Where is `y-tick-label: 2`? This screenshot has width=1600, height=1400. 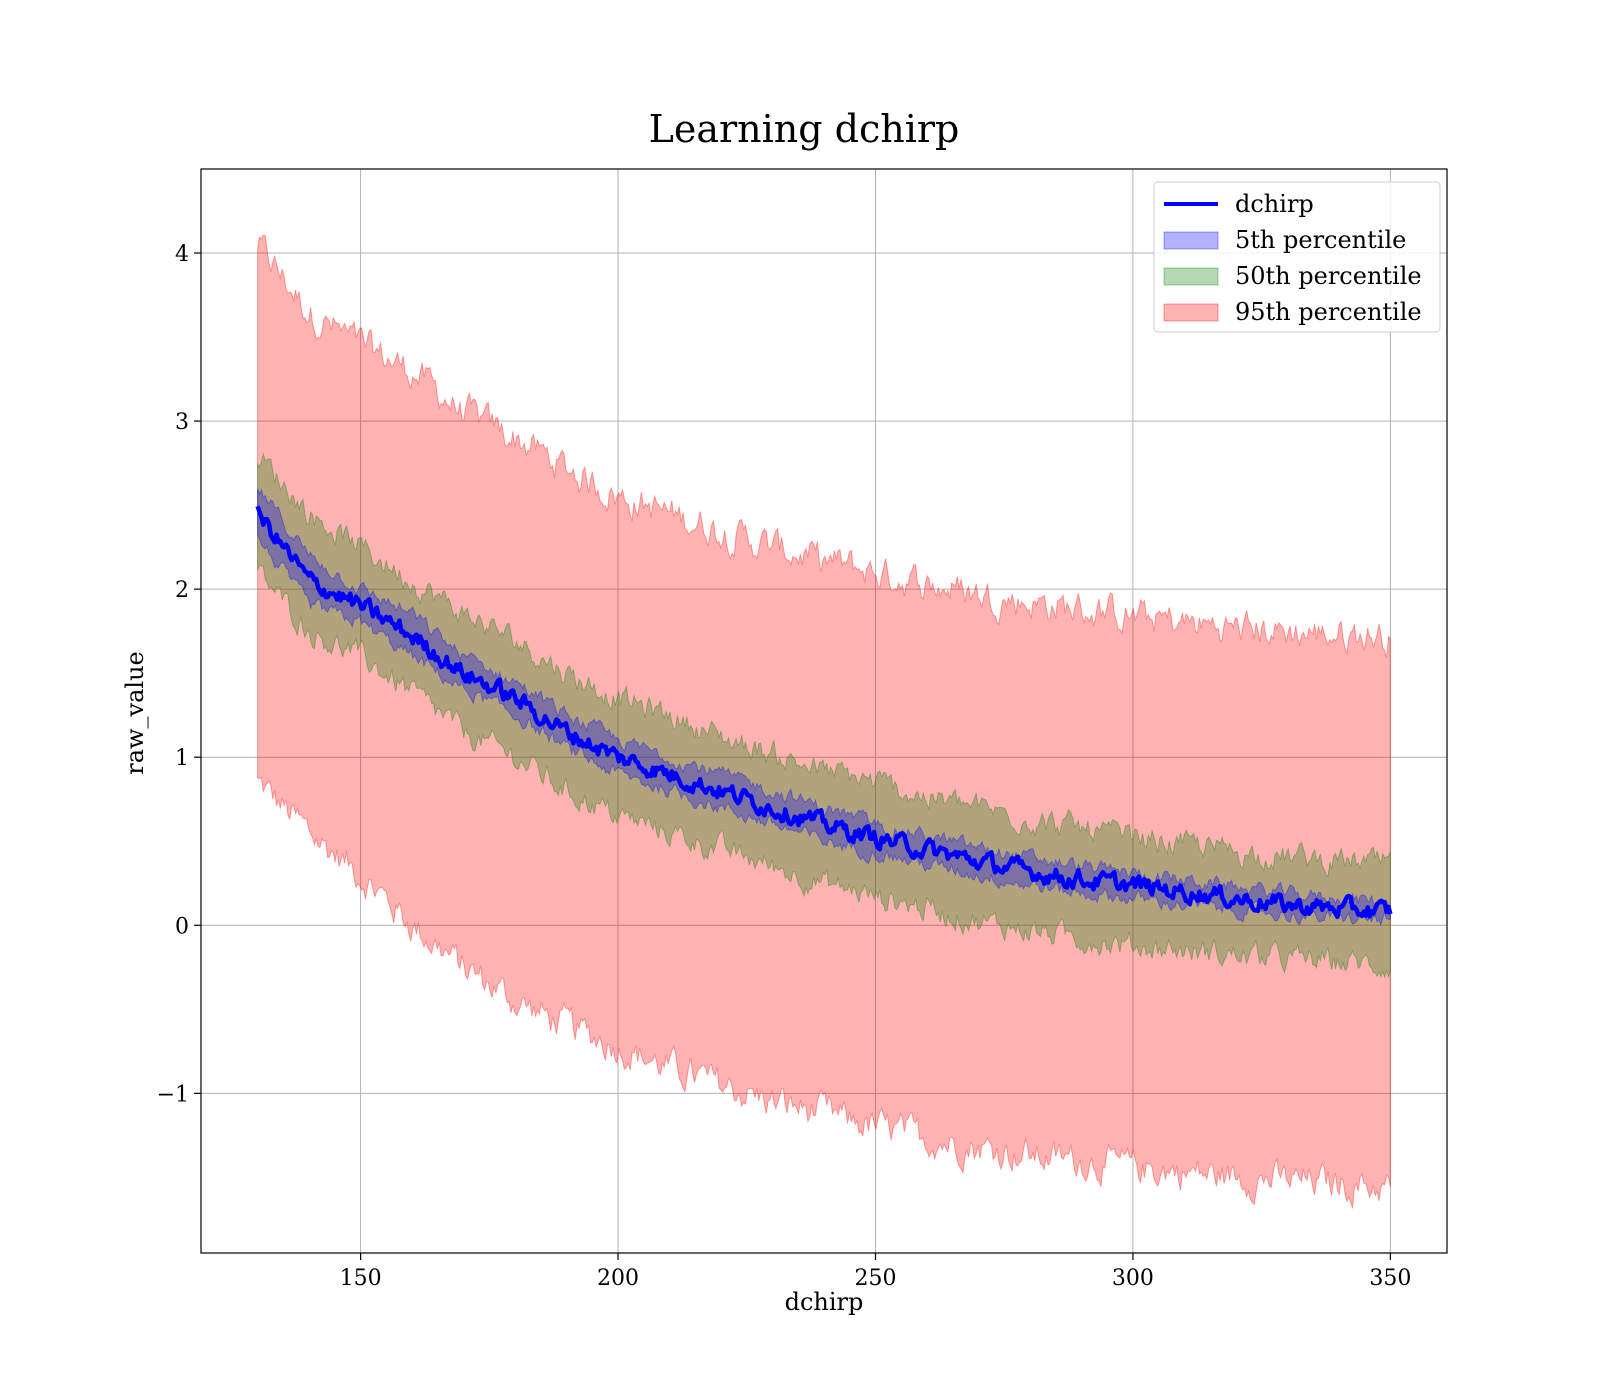
y-tick-label: 2 is located at coordinates (182, 590).